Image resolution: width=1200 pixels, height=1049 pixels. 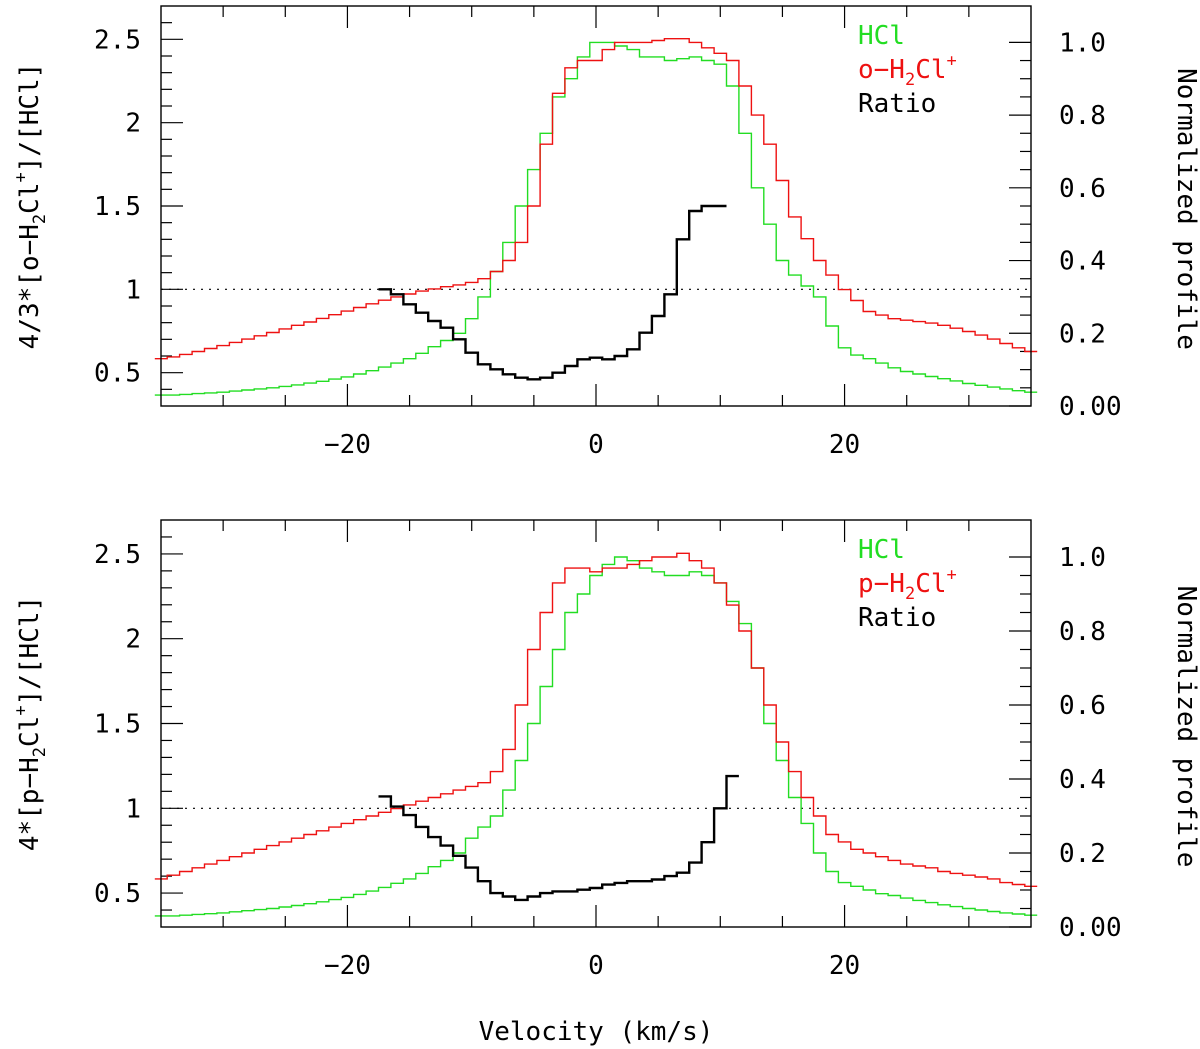 What do you see at coordinates (596, 1032) in the screenshot?
I see `x-axis-label: Velocity (km/s)` at bounding box center [596, 1032].